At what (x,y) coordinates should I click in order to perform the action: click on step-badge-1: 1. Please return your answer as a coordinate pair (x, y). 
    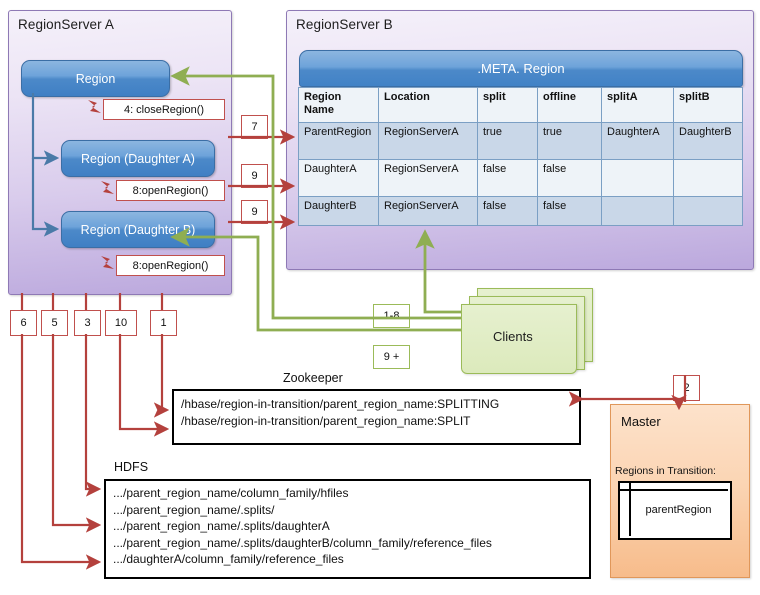
    Looking at the image, I should click on (163, 323).